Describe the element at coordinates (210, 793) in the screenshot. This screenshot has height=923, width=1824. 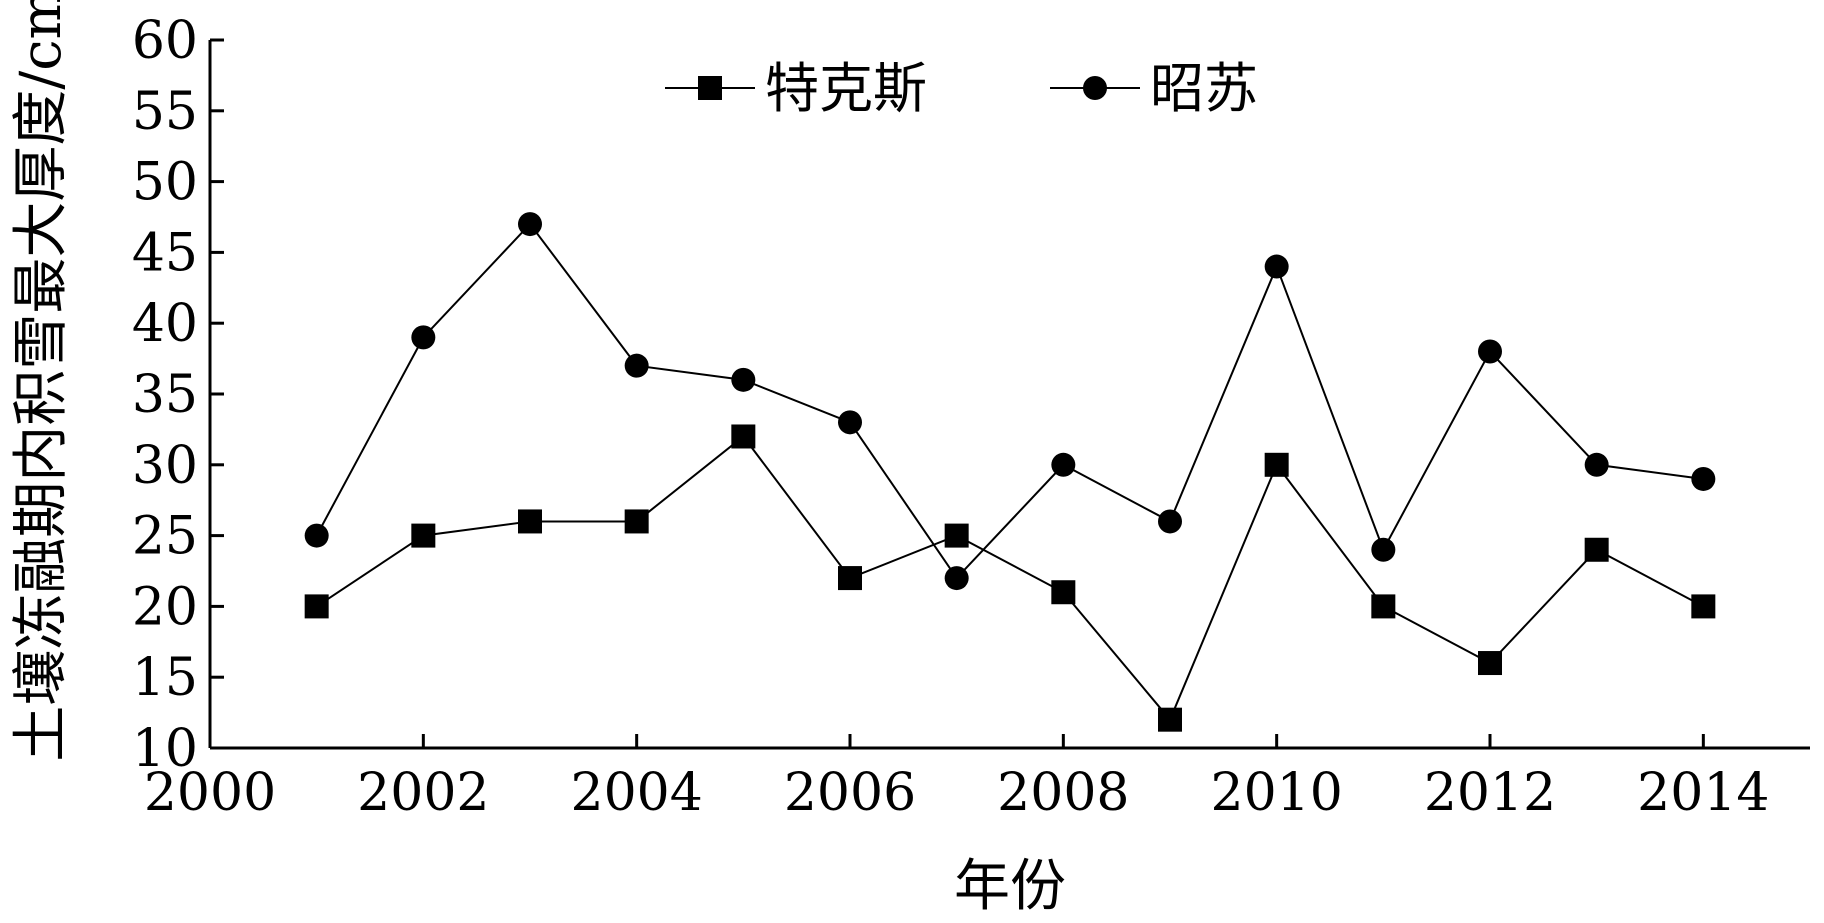
I see `x-tick-label: 2000` at that location.